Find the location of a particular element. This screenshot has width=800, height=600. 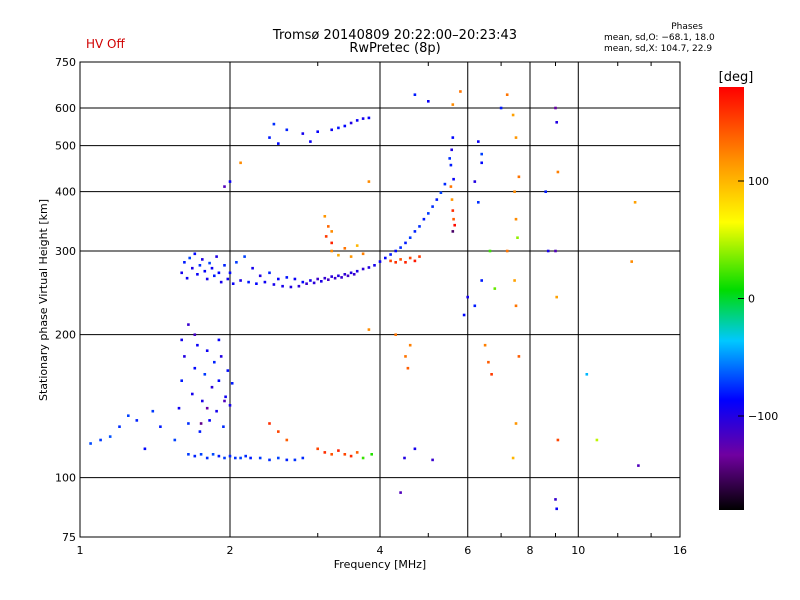

y-tick-label: 75 is located at coordinates (69, 537).